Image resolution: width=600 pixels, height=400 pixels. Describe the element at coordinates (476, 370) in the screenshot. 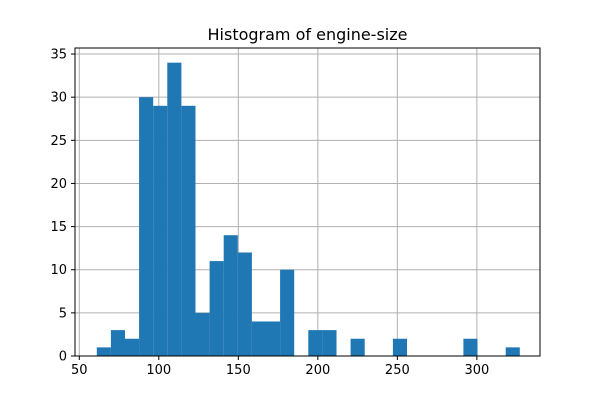

I see `x-tick-label: 300` at that location.